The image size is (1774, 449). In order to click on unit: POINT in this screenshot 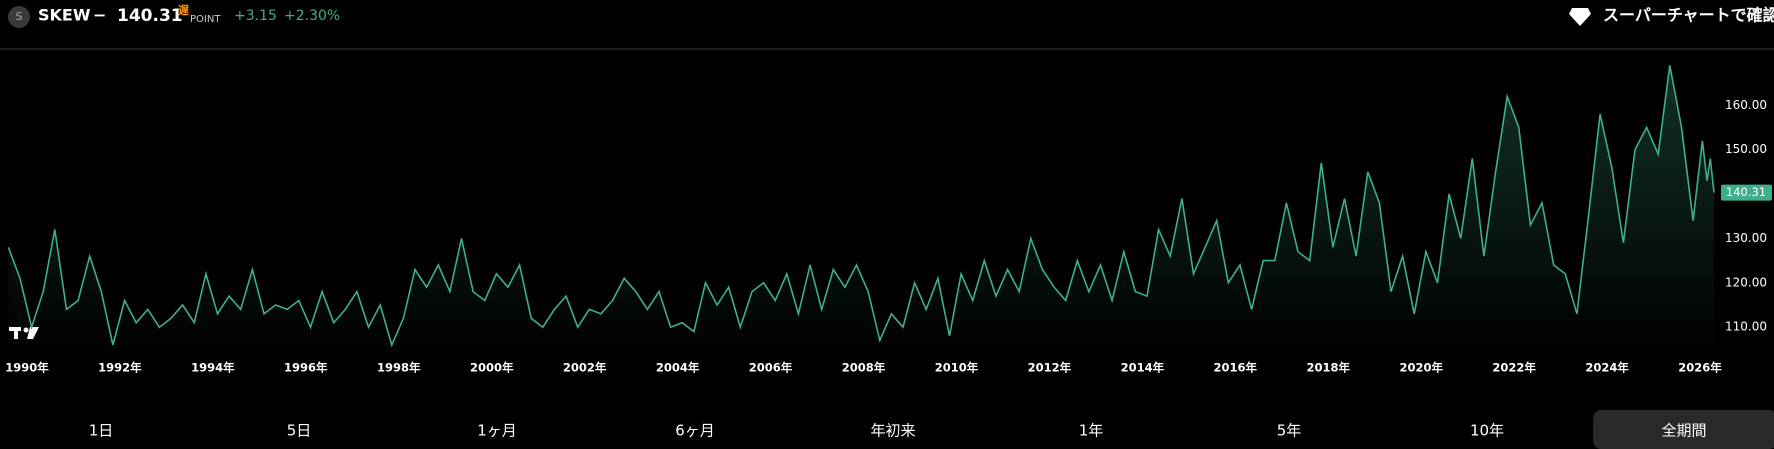, I will do `click(205, 19)`.